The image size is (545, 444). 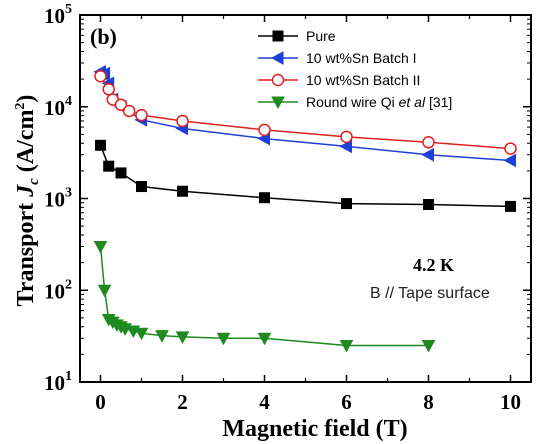 I want to click on legend-label: Round wire Qi et al [31], so click(x=379, y=102).